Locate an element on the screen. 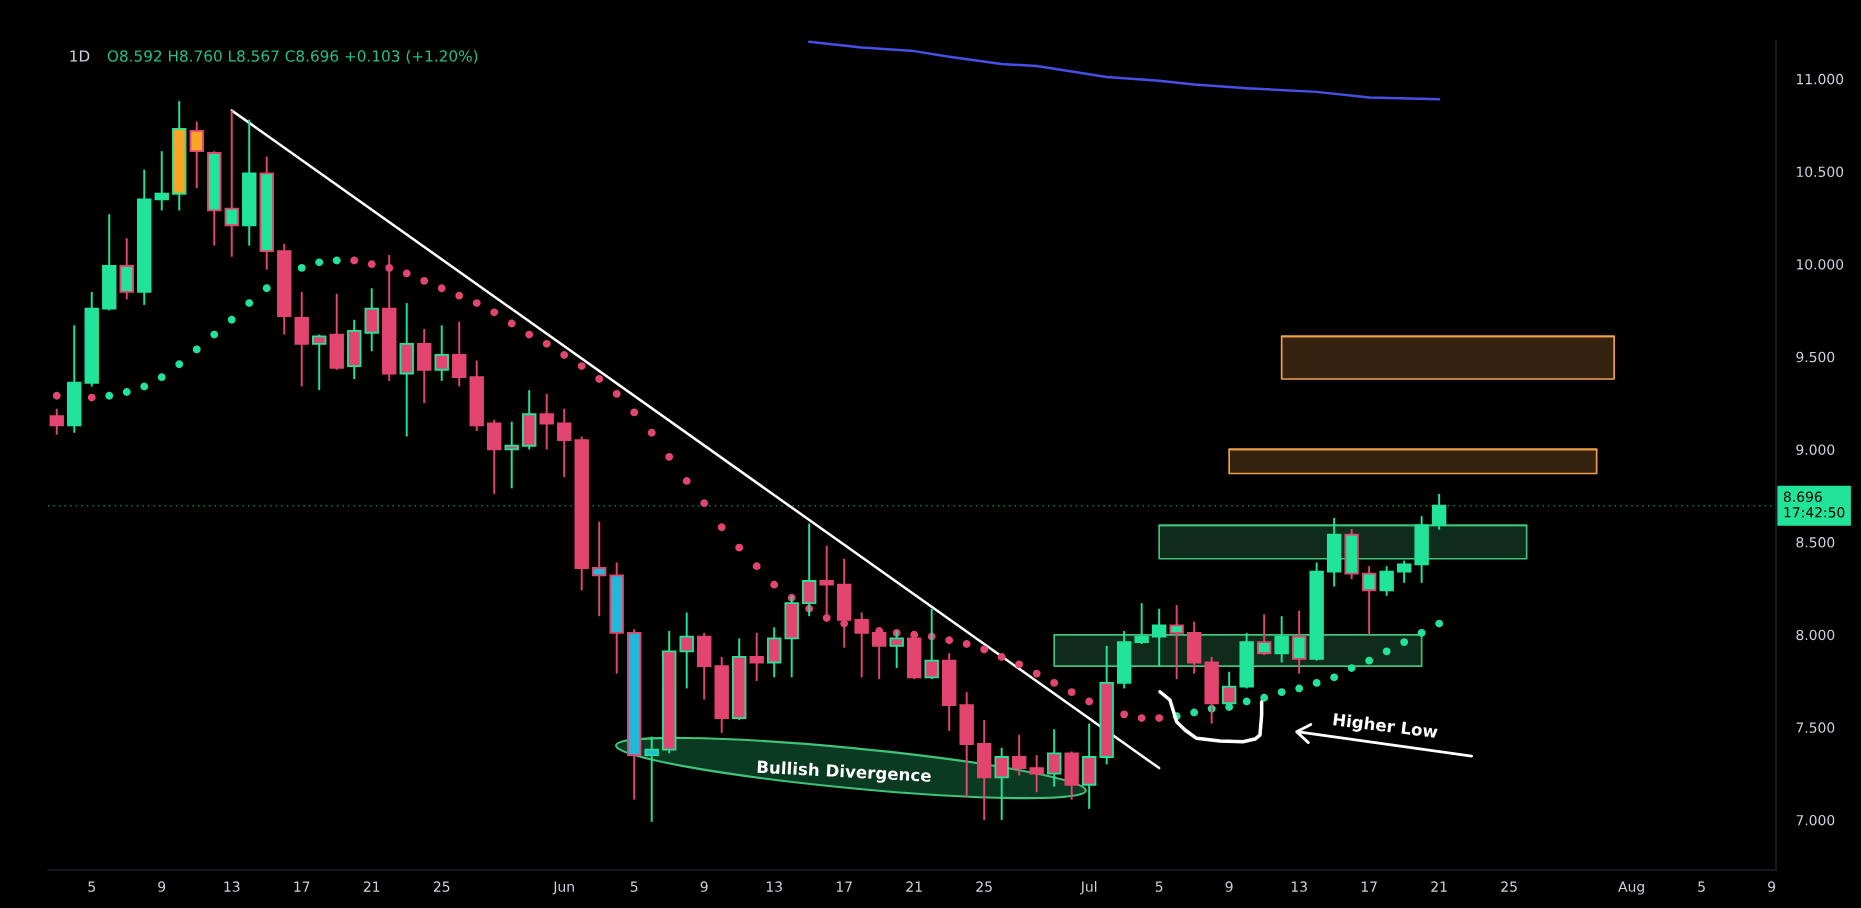 The image size is (1861, 908). line-series is located at coordinates (1124, 70).